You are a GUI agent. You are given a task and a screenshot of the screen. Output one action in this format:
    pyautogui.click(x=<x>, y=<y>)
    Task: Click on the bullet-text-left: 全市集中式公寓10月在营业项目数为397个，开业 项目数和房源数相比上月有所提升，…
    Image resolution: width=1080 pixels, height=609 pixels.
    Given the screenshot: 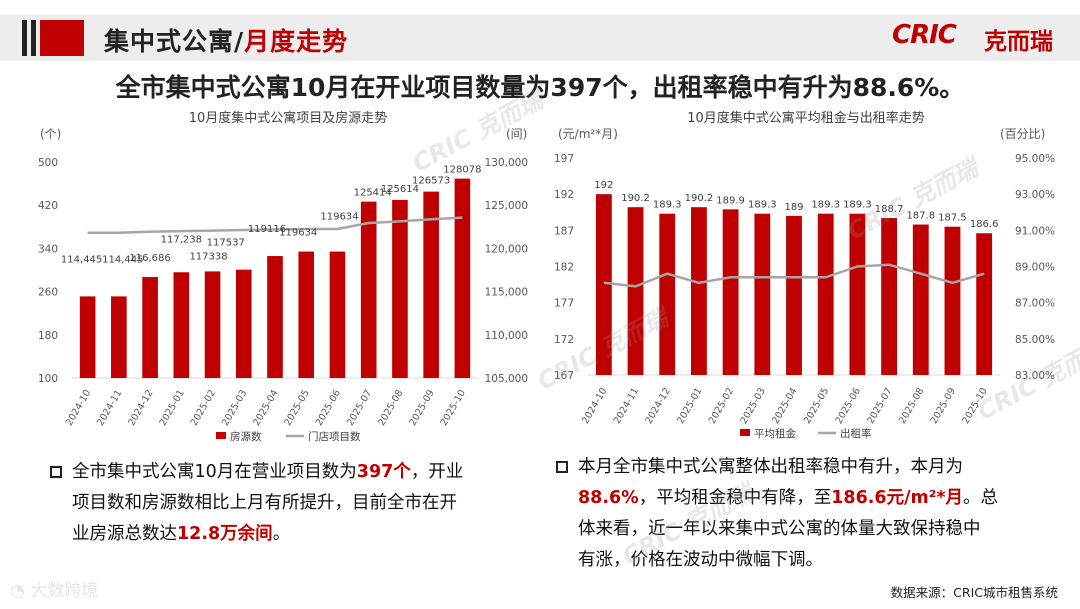 What is the action you would take?
    pyautogui.click(x=267, y=503)
    